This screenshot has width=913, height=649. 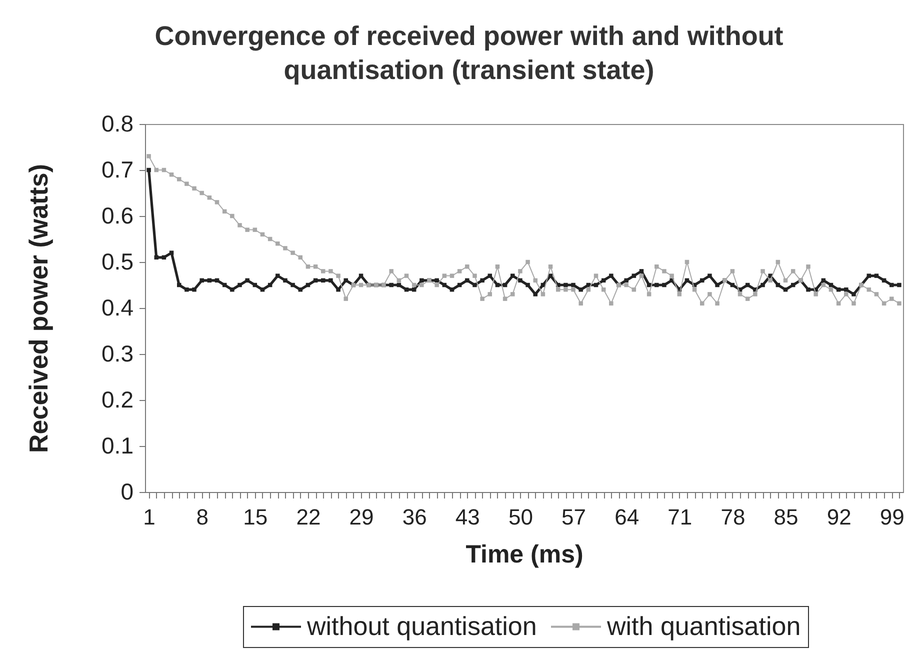 What do you see at coordinates (118, 353) in the screenshot?
I see `y-tick-label: 0.3` at bounding box center [118, 353].